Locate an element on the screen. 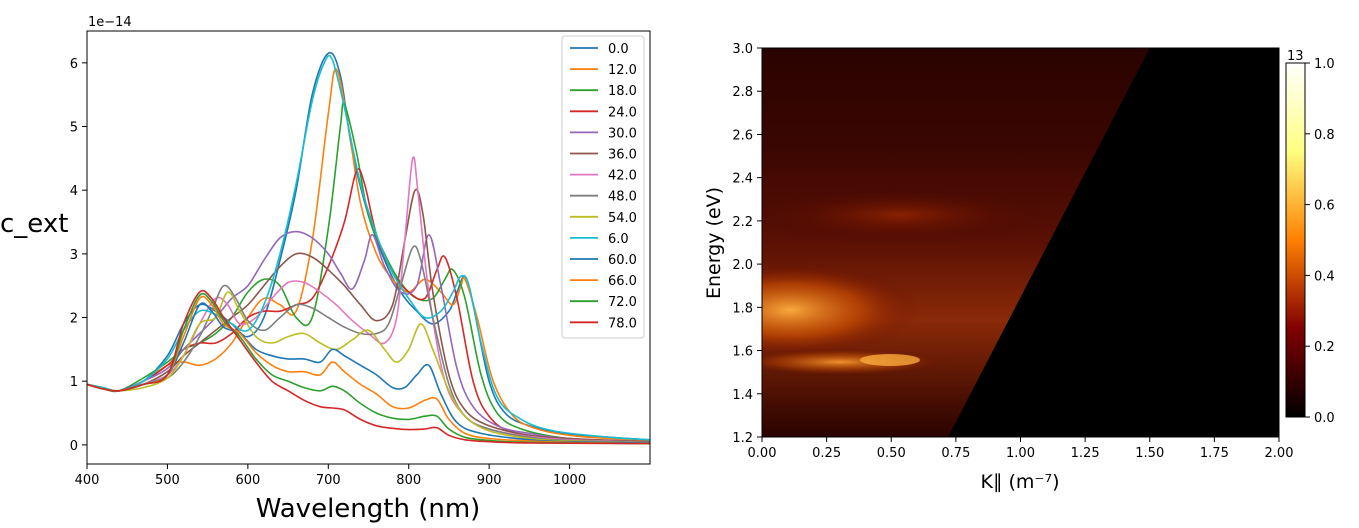 This screenshot has width=1359, height=528. right-y-tick-label: 2.6 is located at coordinates (742, 135).